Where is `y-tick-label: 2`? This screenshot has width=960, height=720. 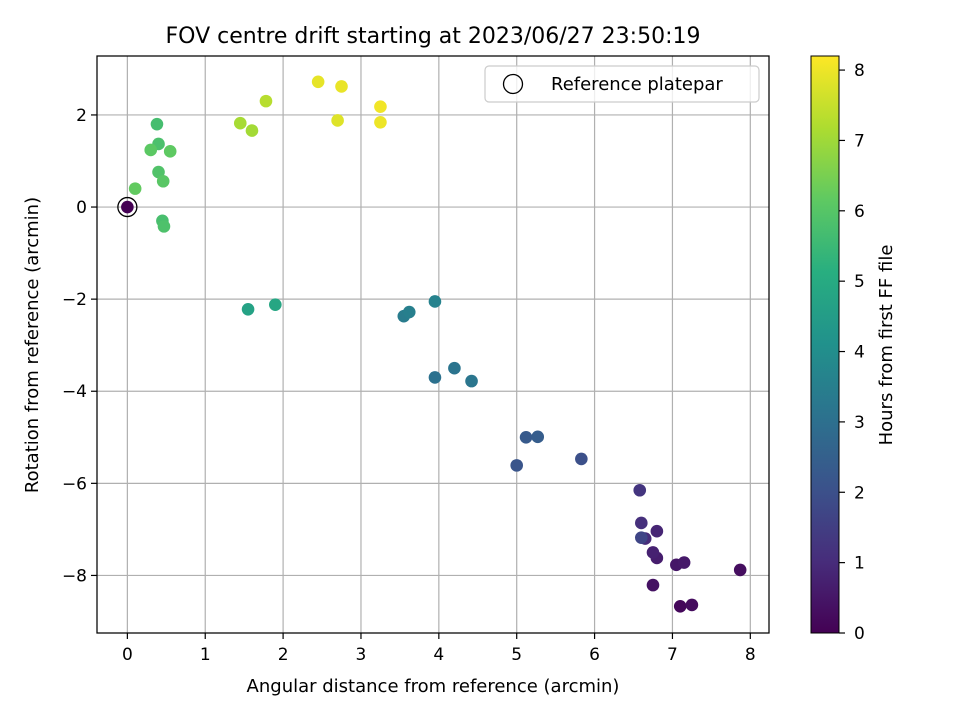
y-tick-label: 2 is located at coordinates (81, 116).